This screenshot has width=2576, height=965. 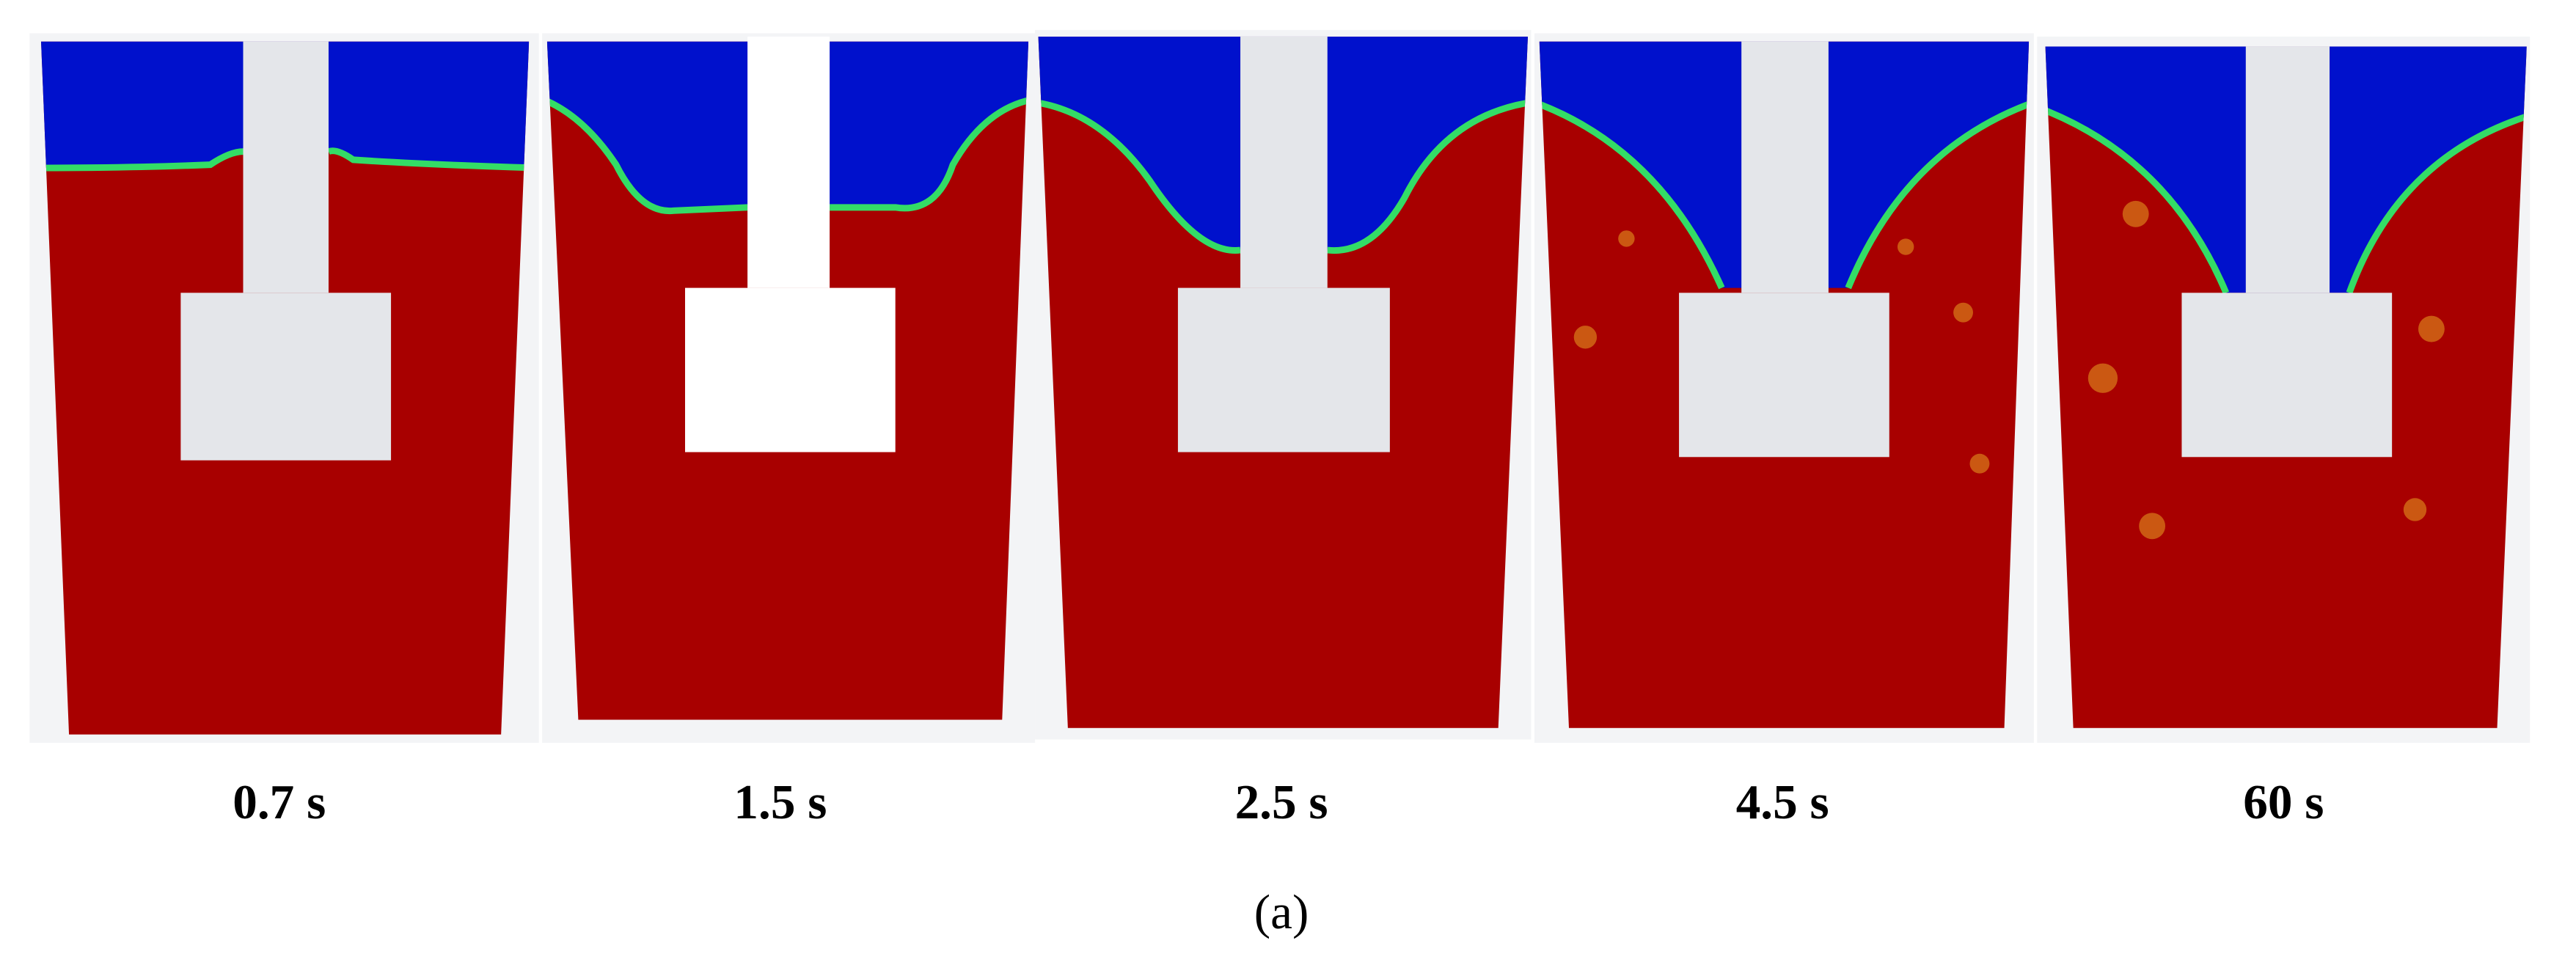 What do you see at coordinates (2283, 801) in the screenshot?
I see `panel-label: 60 s` at bounding box center [2283, 801].